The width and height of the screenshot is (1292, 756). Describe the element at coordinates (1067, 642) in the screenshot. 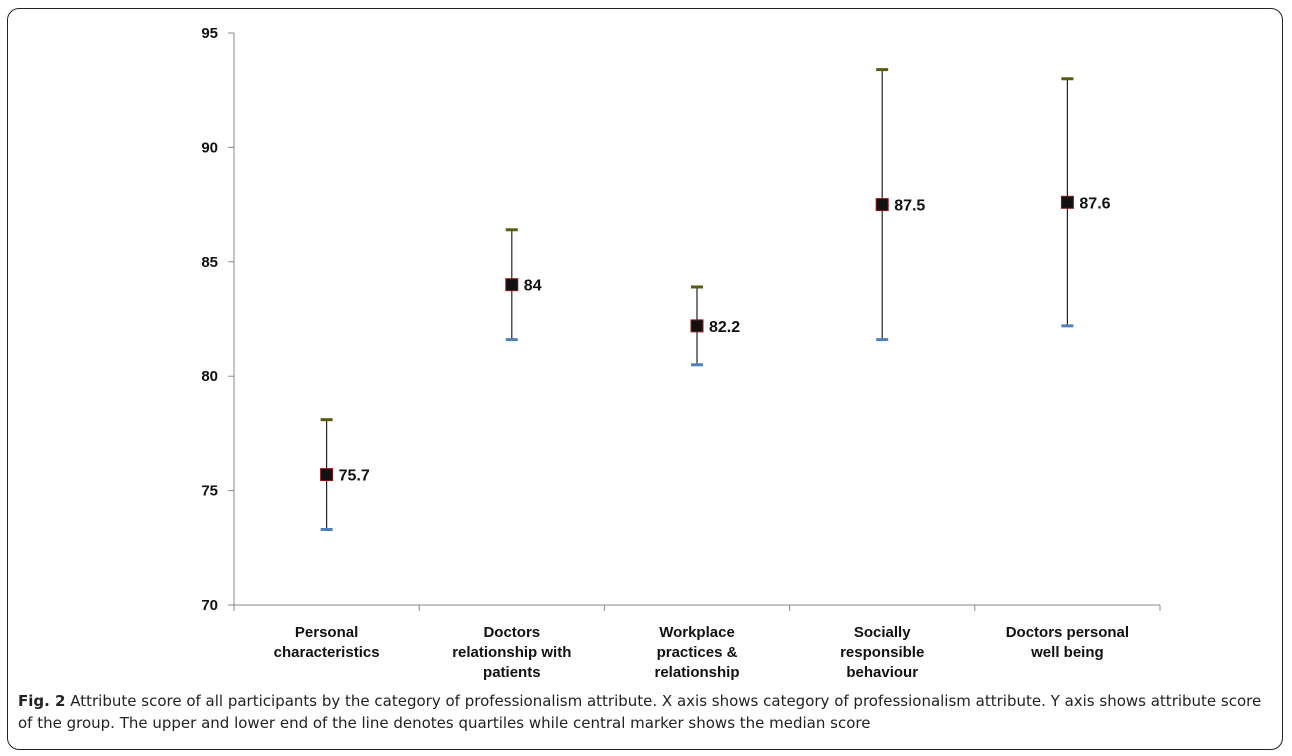

I see `x-tick-label: Doctors personal well being` at that location.